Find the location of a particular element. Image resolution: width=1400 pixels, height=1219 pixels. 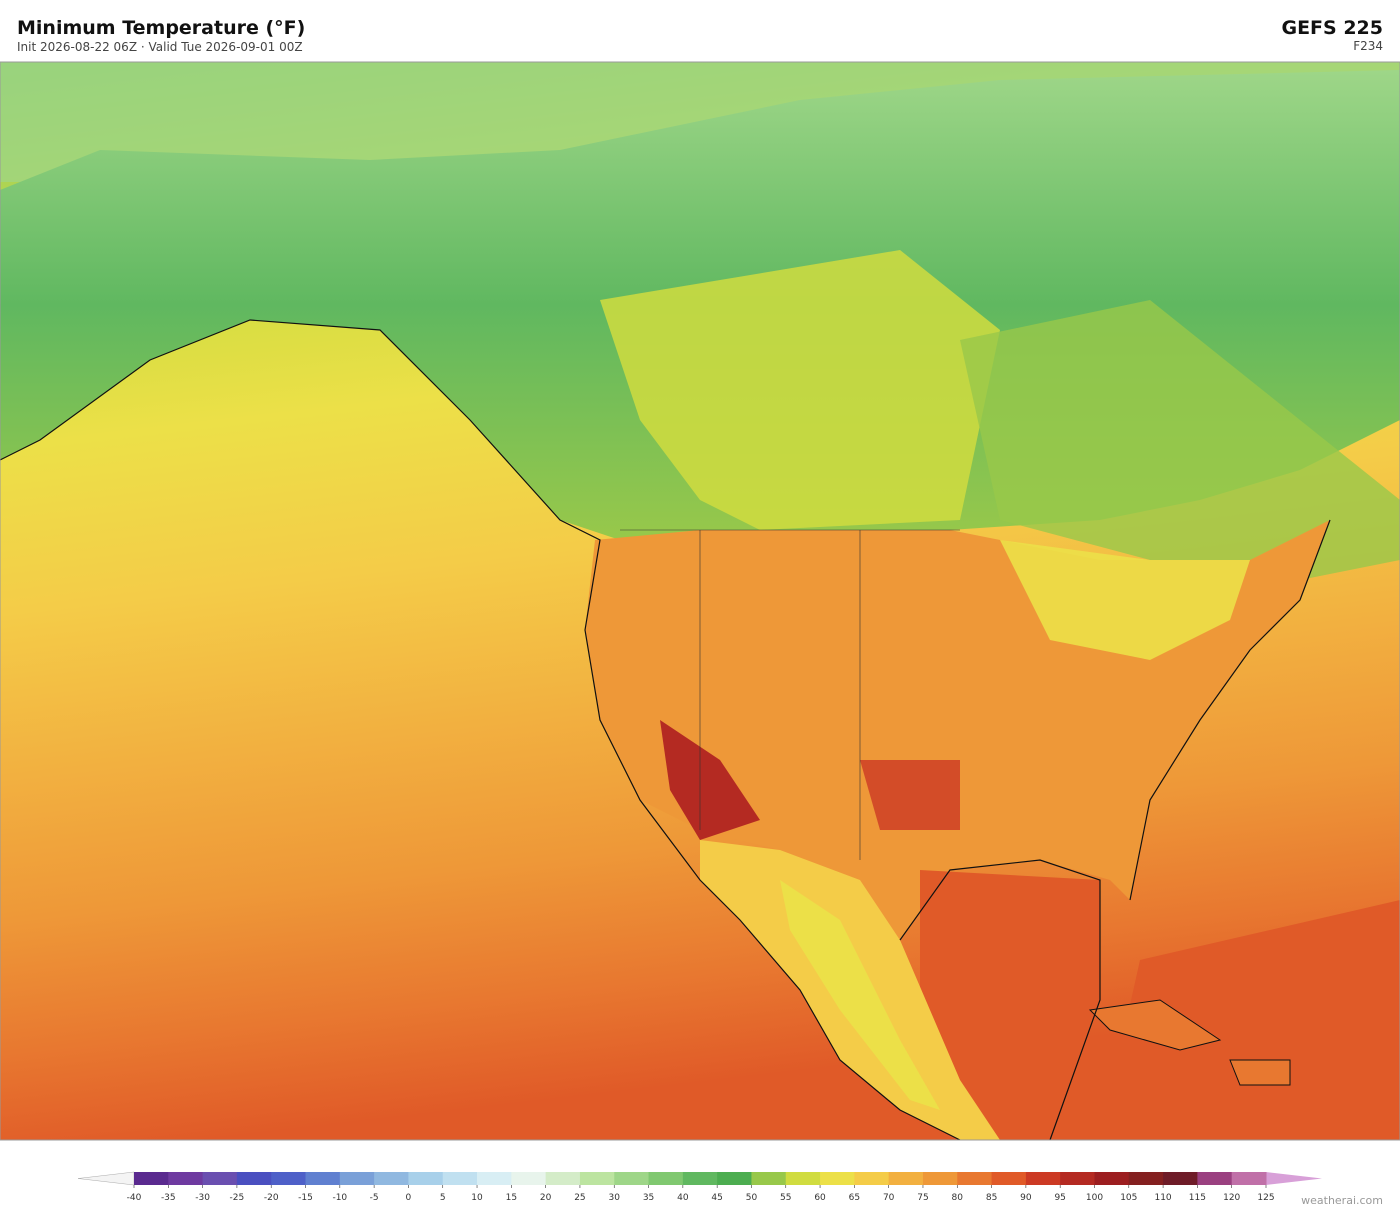

forecast-hour: F234 is located at coordinates (1368, 46).